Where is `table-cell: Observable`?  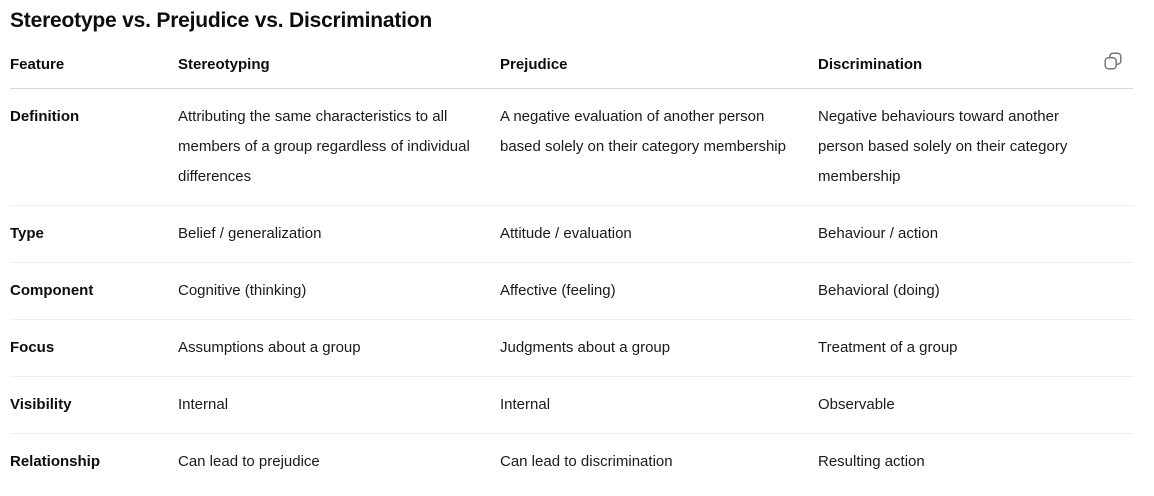
table-cell: Observable is located at coordinates (975, 405).